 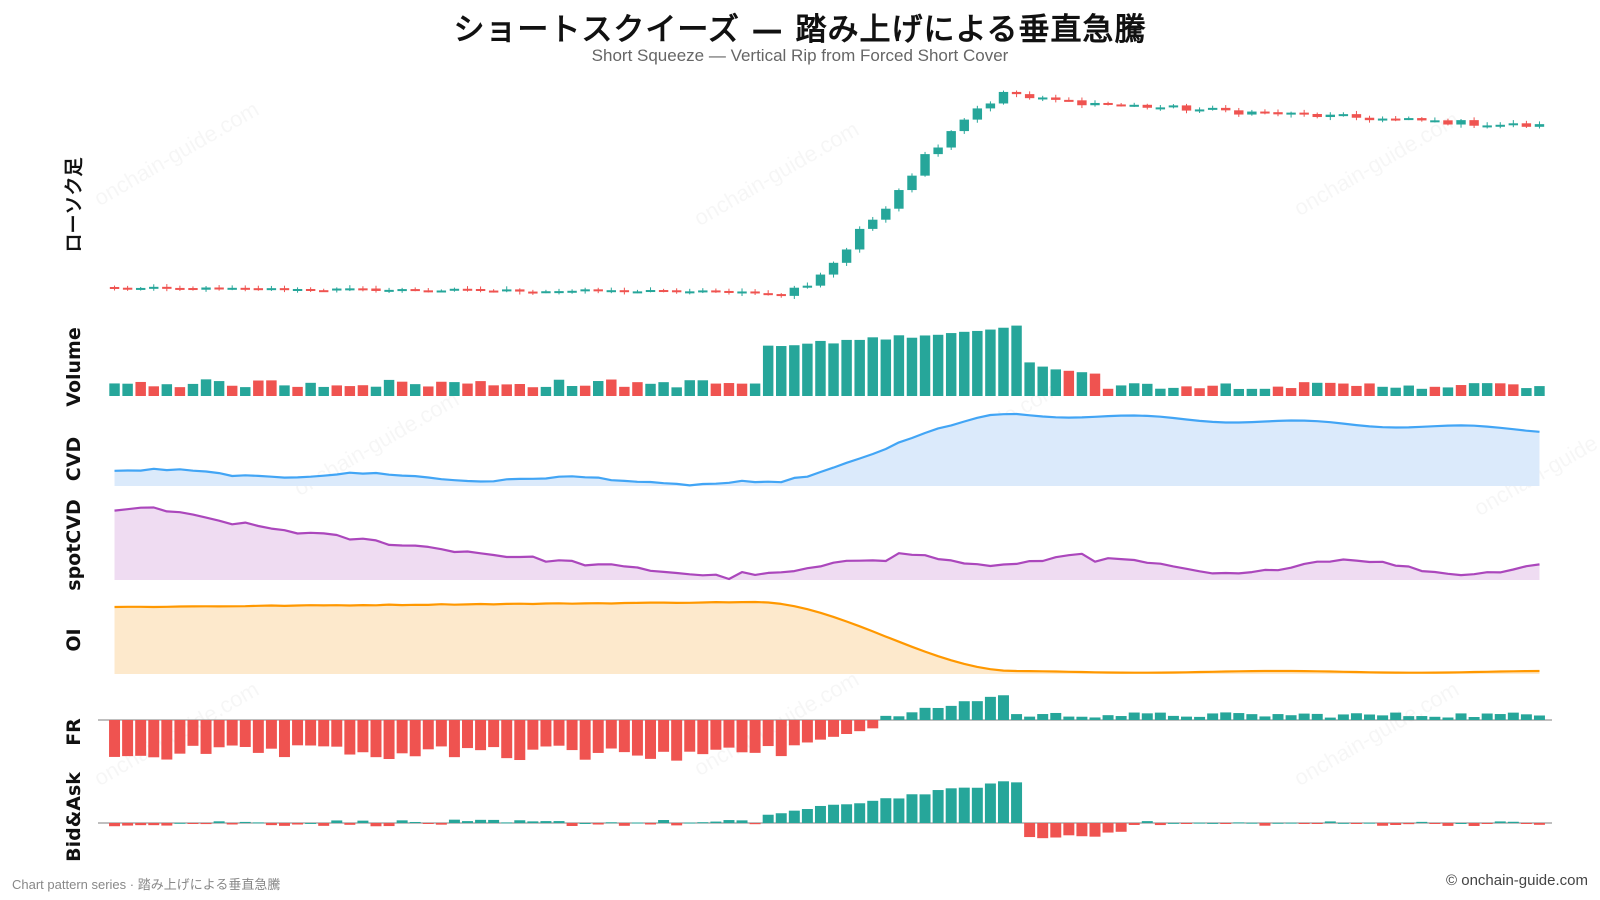 What do you see at coordinates (827, 450) in the screenshot?
I see `cvd-area` at bounding box center [827, 450].